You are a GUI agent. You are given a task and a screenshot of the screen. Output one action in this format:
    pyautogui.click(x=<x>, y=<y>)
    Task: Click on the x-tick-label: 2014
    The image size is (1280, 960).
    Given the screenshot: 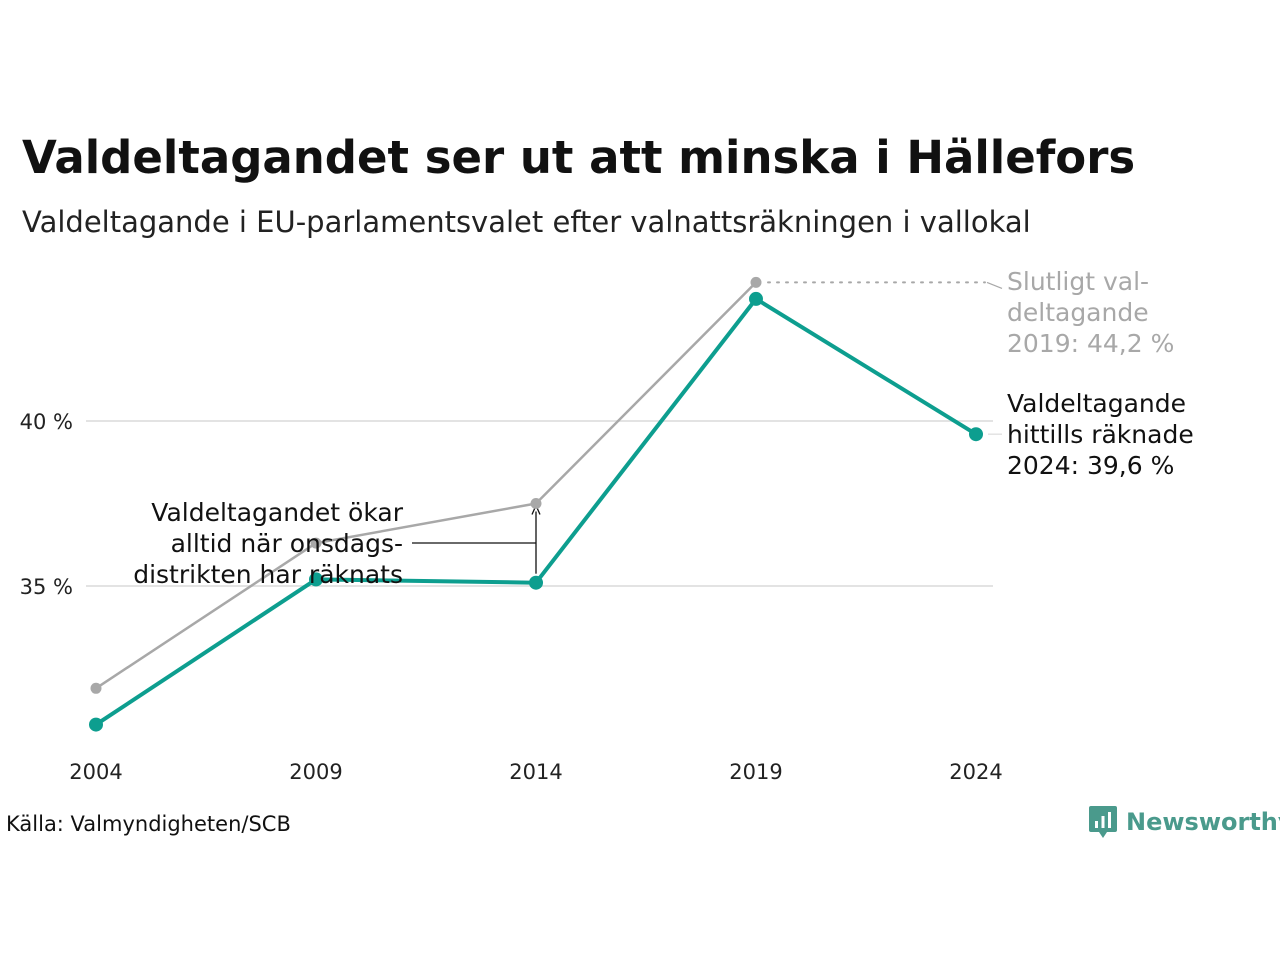 What is the action you would take?
    pyautogui.click(x=535, y=772)
    